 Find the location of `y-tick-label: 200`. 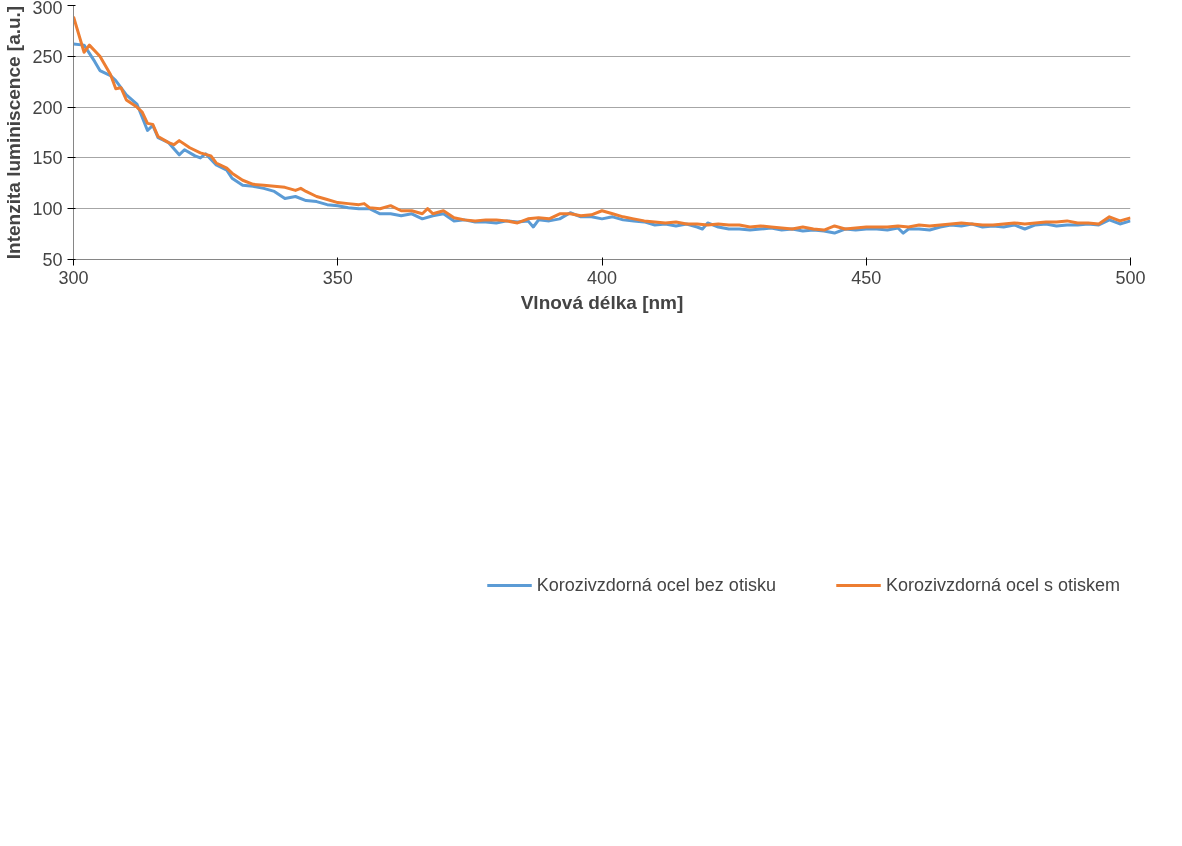

y-tick-label: 200 is located at coordinates (47, 107).